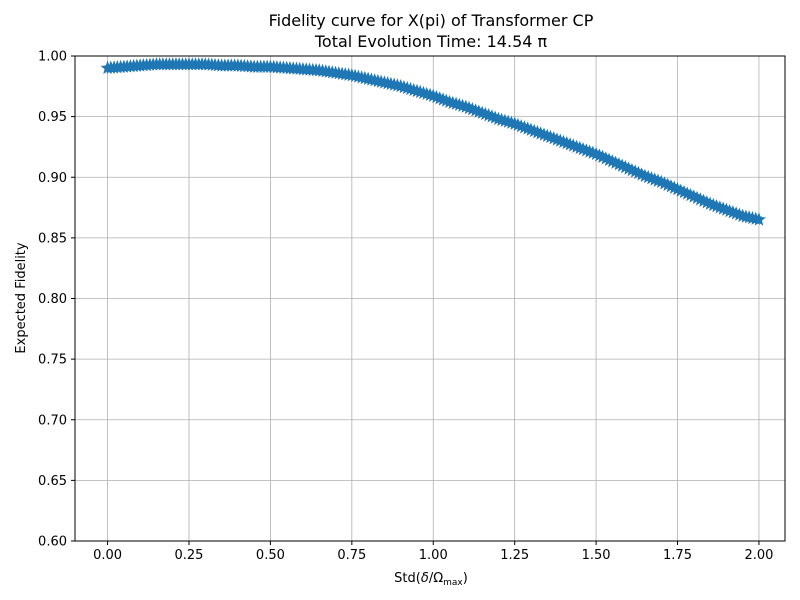 Image resolution: width=800 pixels, height=600 pixels. I want to click on y-tick-label: 1.00, so click(52, 57).